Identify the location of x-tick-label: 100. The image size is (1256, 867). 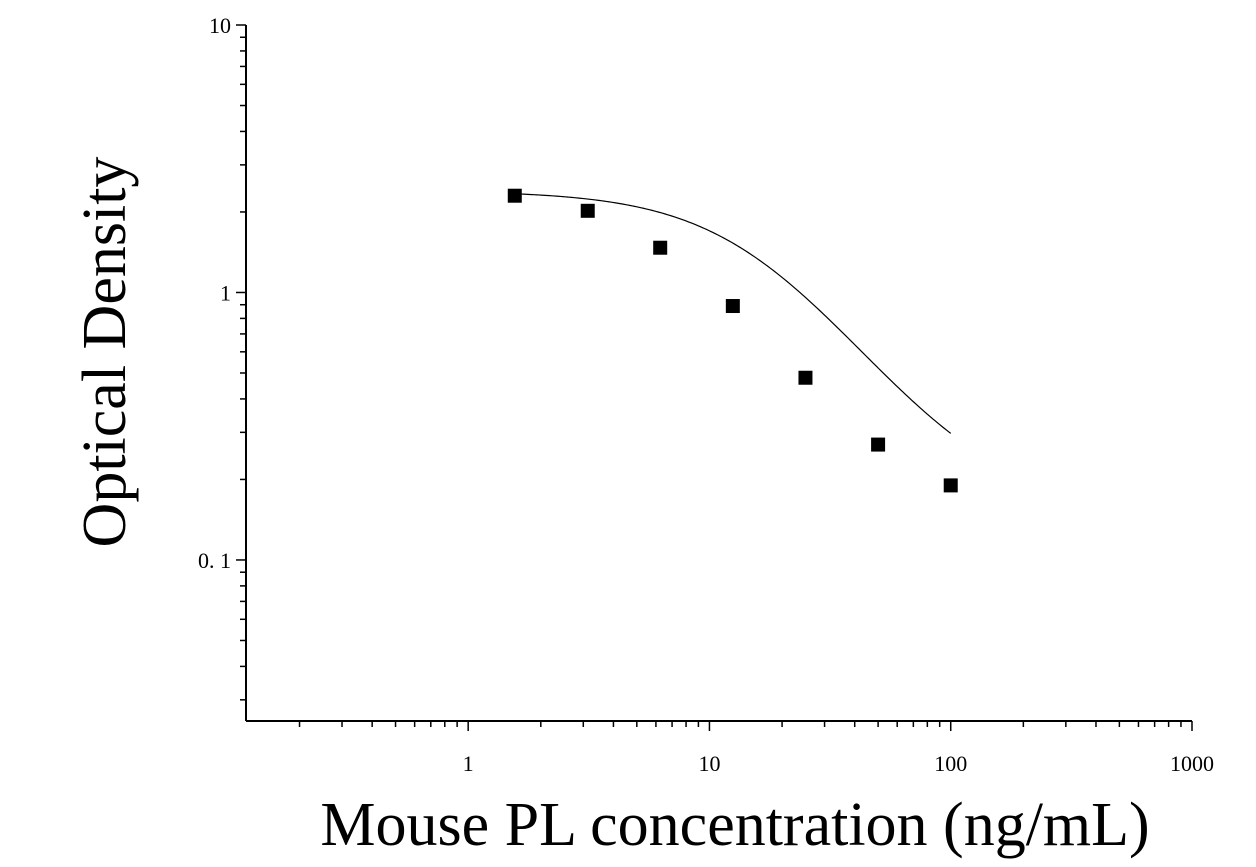
(950, 763).